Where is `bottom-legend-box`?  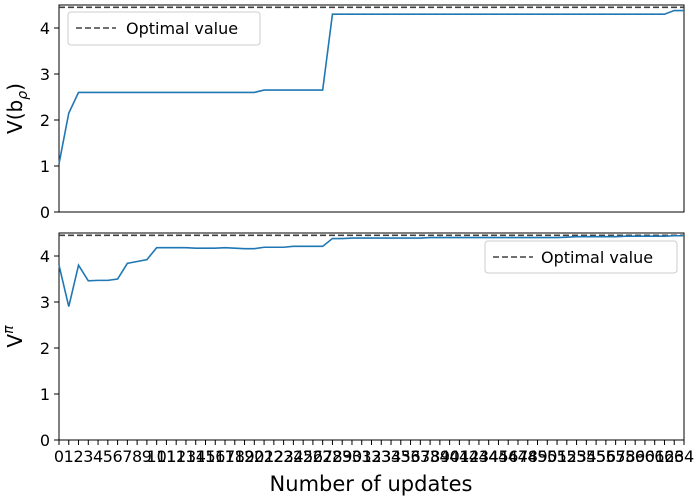
bottom-legend-box is located at coordinates (581, 257).